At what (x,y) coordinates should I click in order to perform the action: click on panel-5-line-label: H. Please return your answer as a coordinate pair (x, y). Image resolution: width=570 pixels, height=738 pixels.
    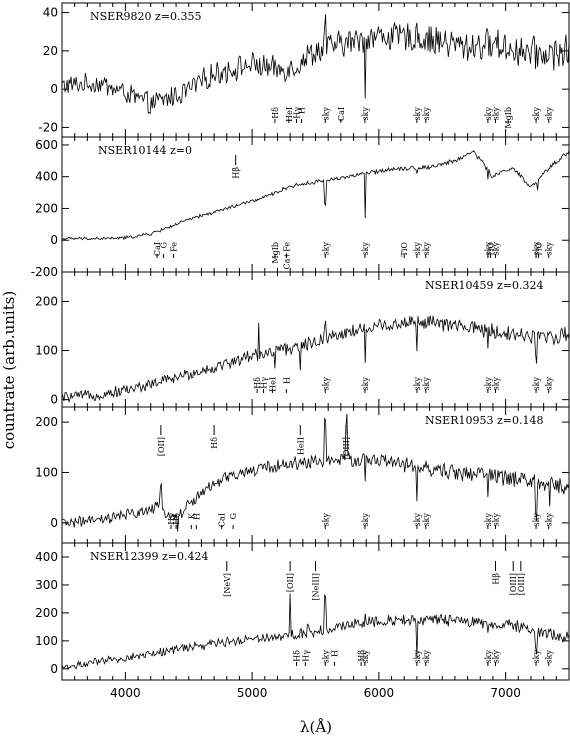
    Looking at the image, I should click on (335, 653).